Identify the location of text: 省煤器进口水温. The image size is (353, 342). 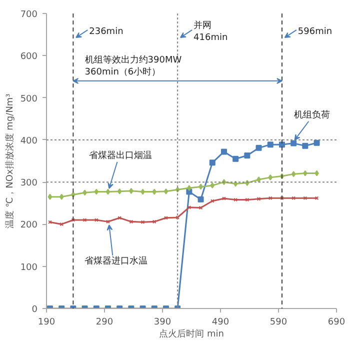
(116, 260).